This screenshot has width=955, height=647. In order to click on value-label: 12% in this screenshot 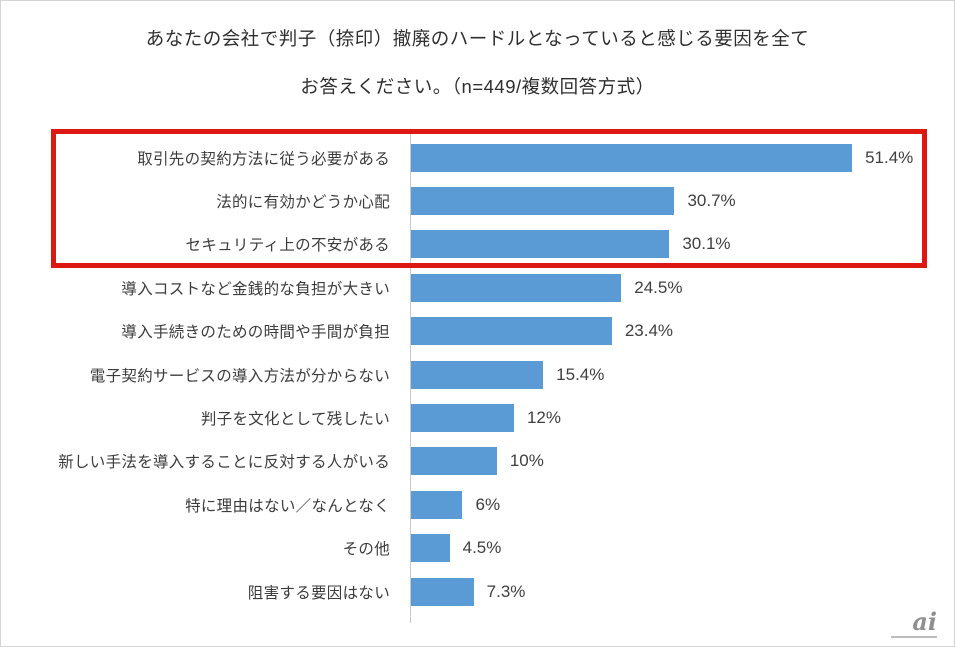, I will do `click(543, 418)`.